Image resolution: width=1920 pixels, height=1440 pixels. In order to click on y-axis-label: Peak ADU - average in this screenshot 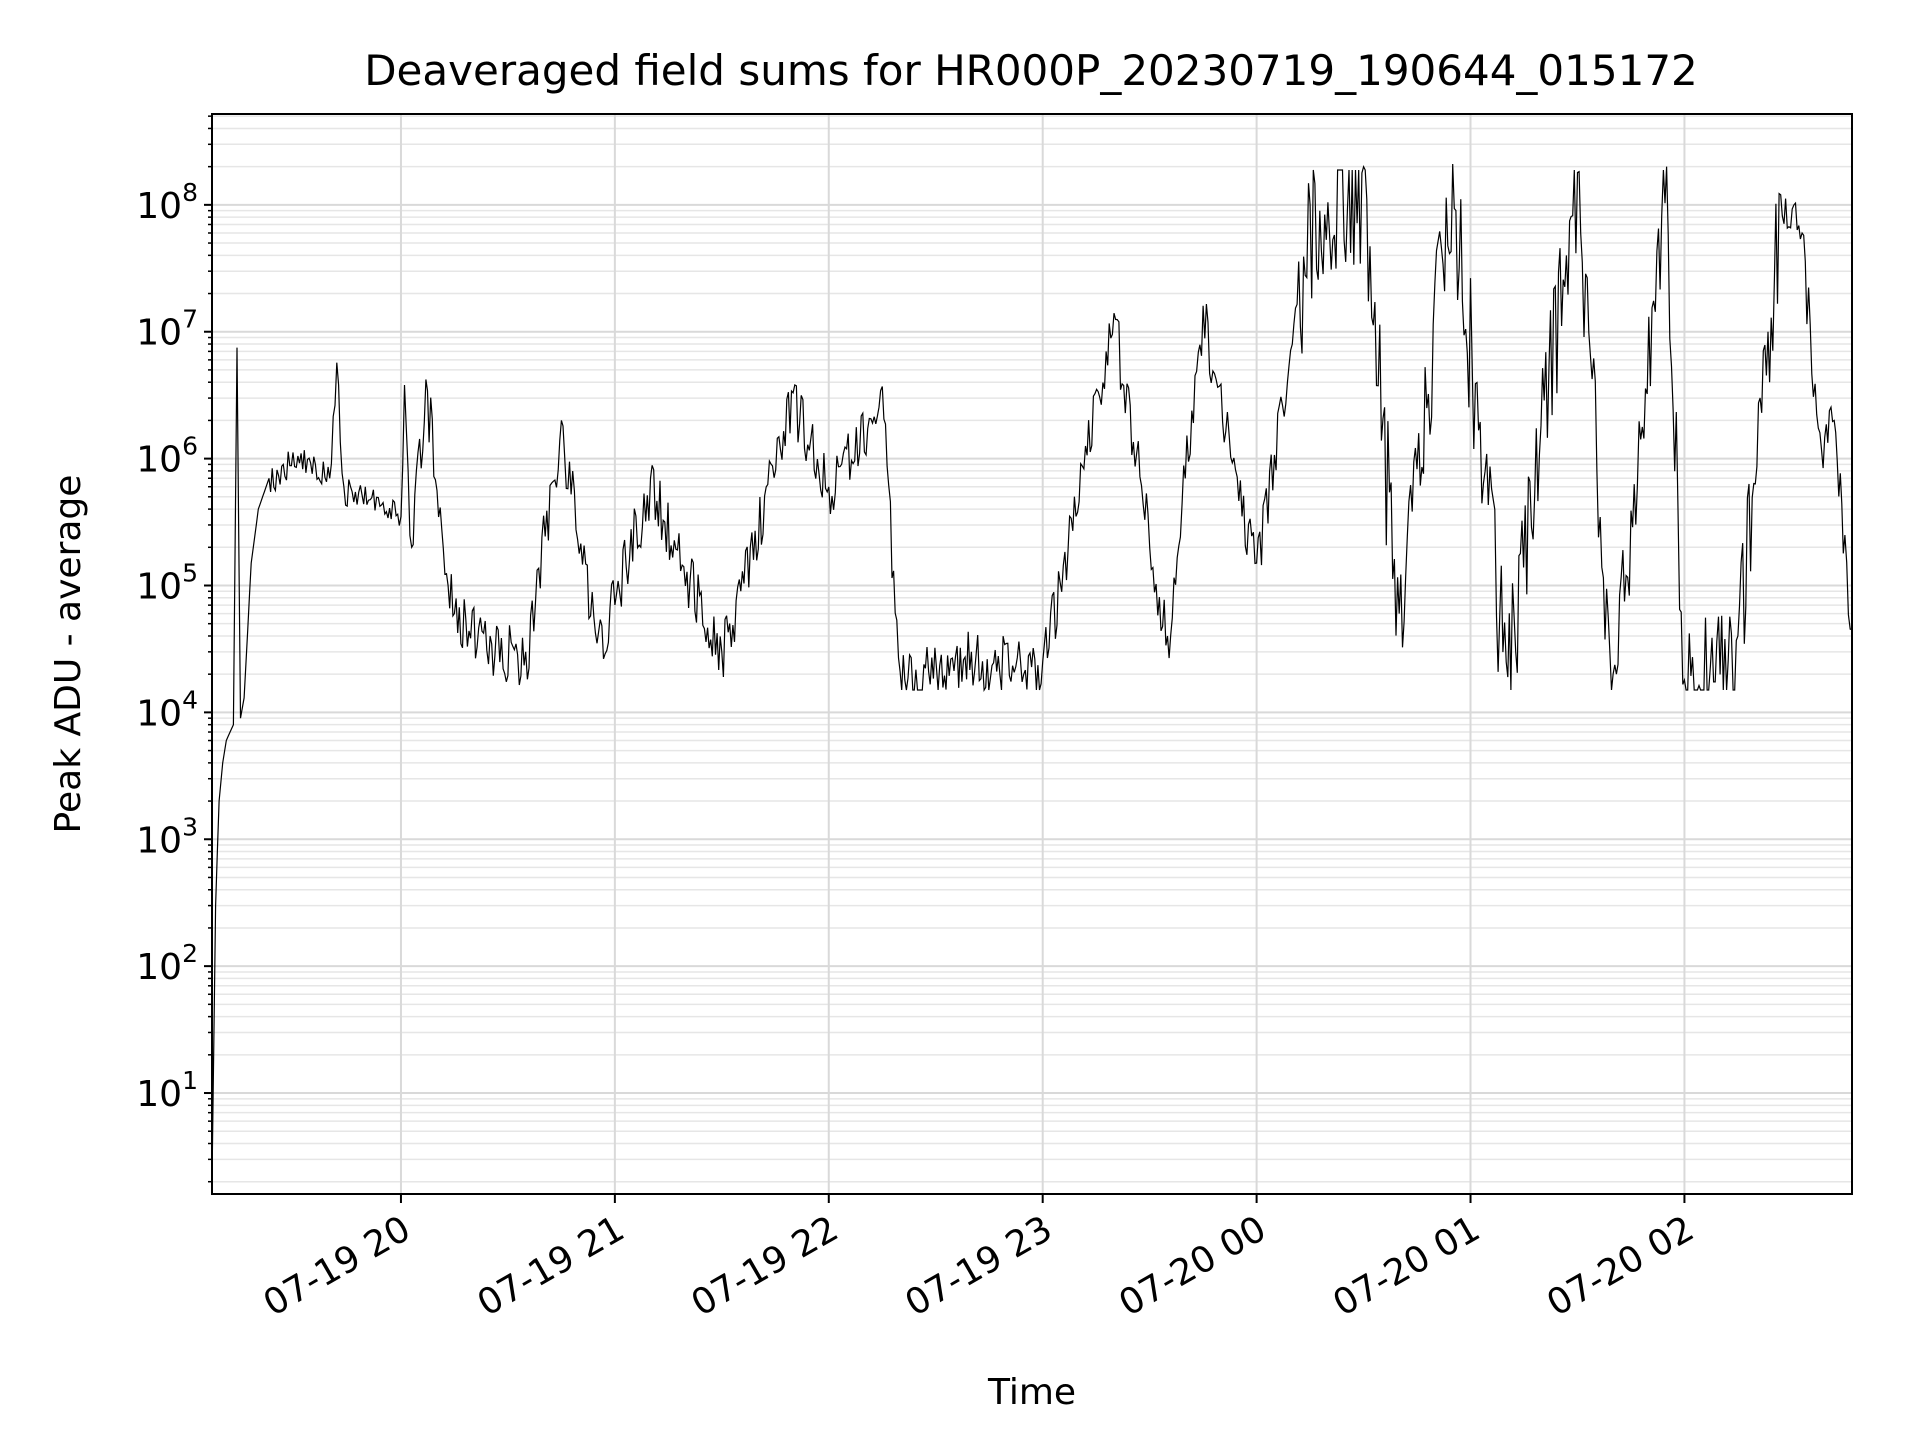, I will do `click(68, 654)`.